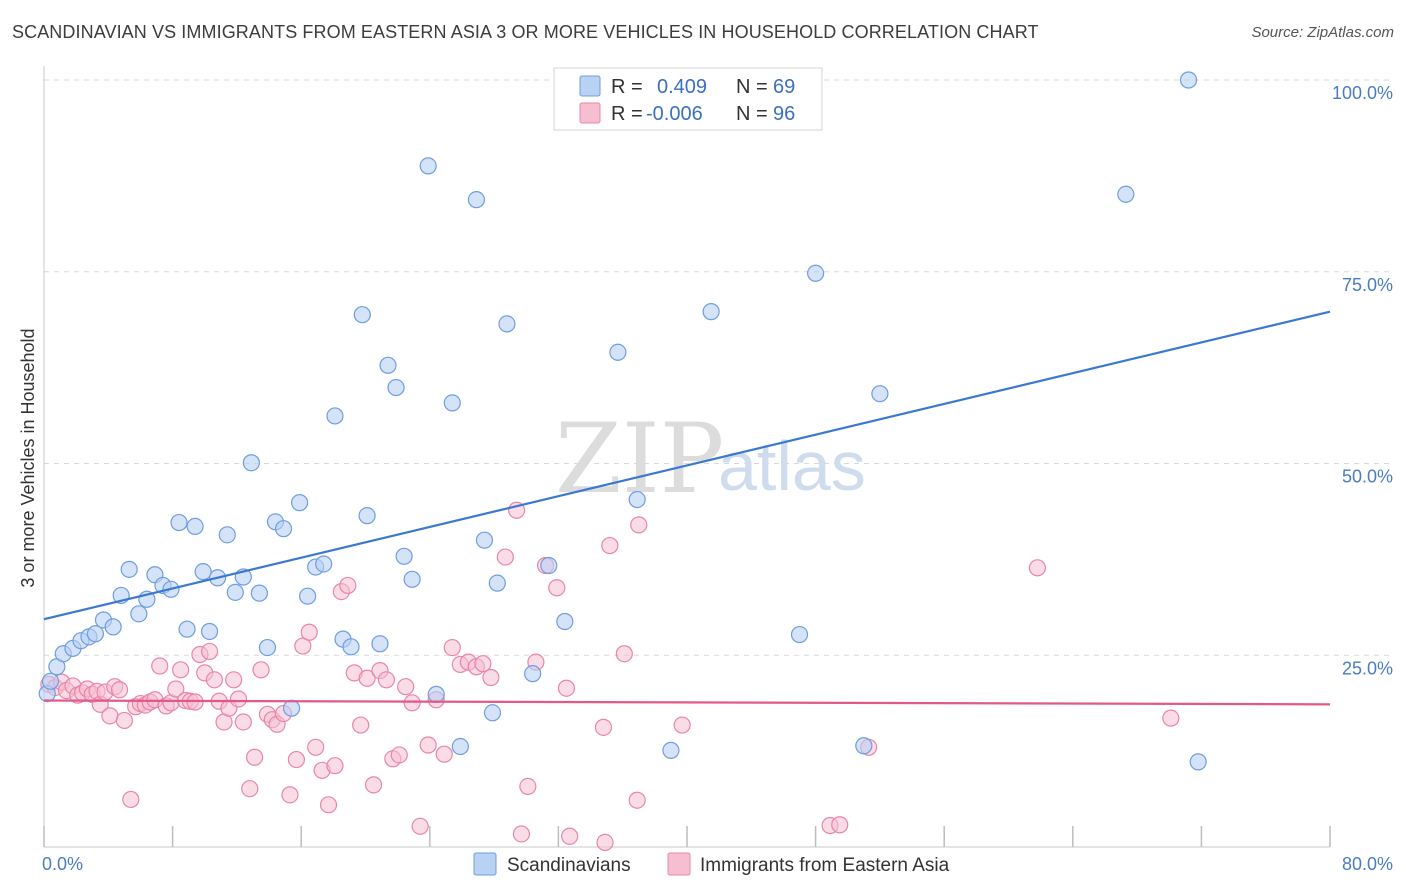 This screenshot has height=892, width=1406. What do you see at coordinates (784, 114) in the screenshot?
I see `legend-n-value-pink: 96` at bounding box center [784, 114].